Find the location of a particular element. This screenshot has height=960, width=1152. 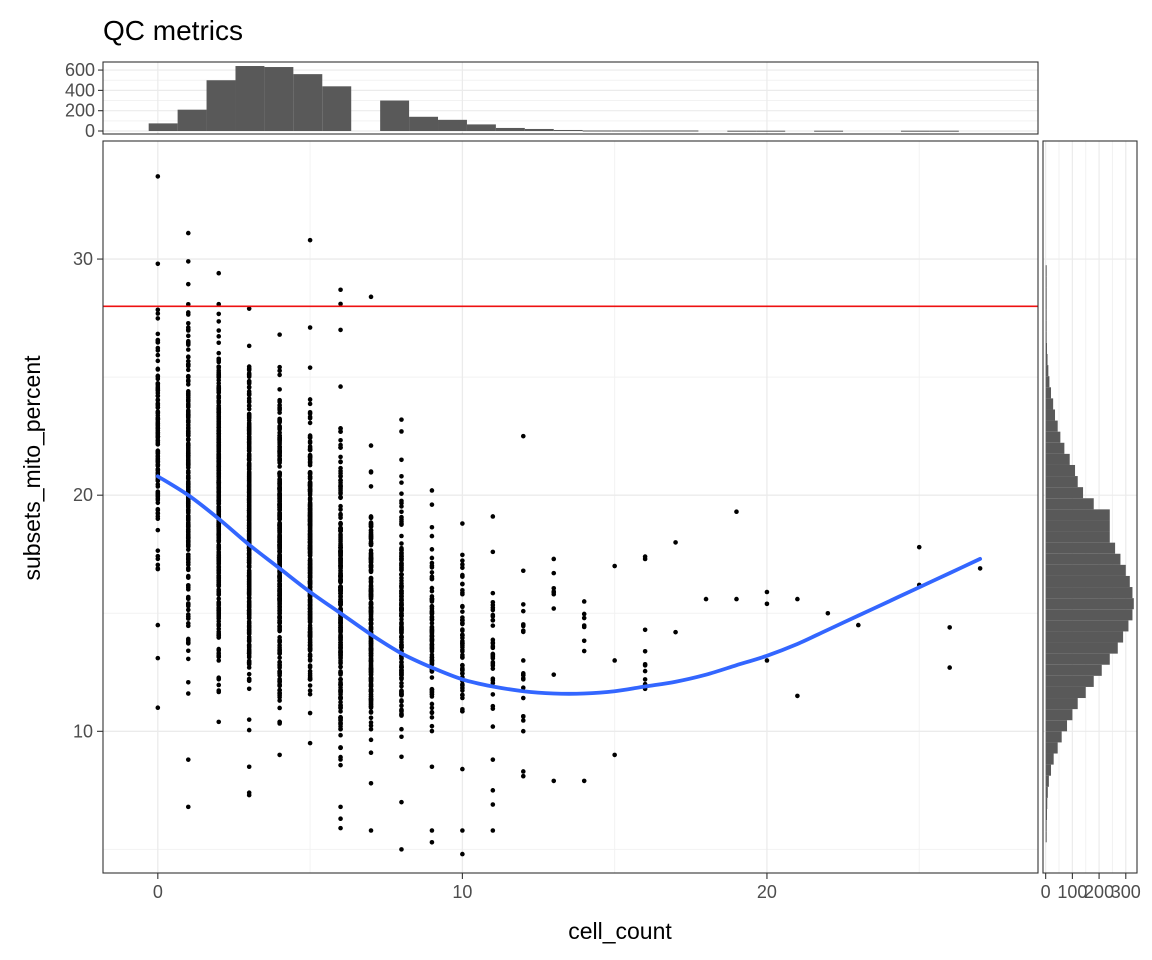

y-tick-label: 10 is located at coordinates (83, 731).